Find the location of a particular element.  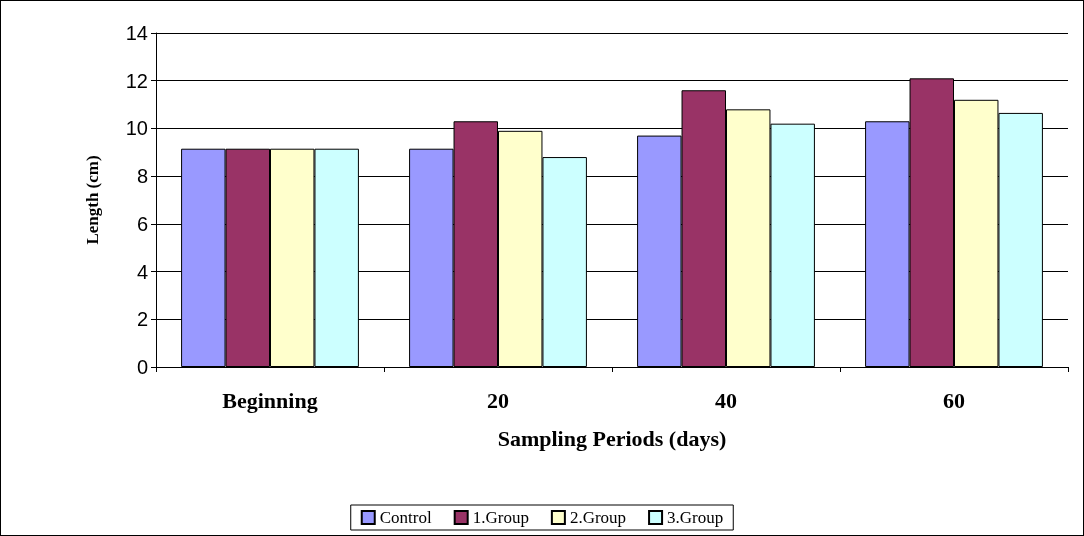

x-tick-label: 60 is located at coordinates (954, 400).